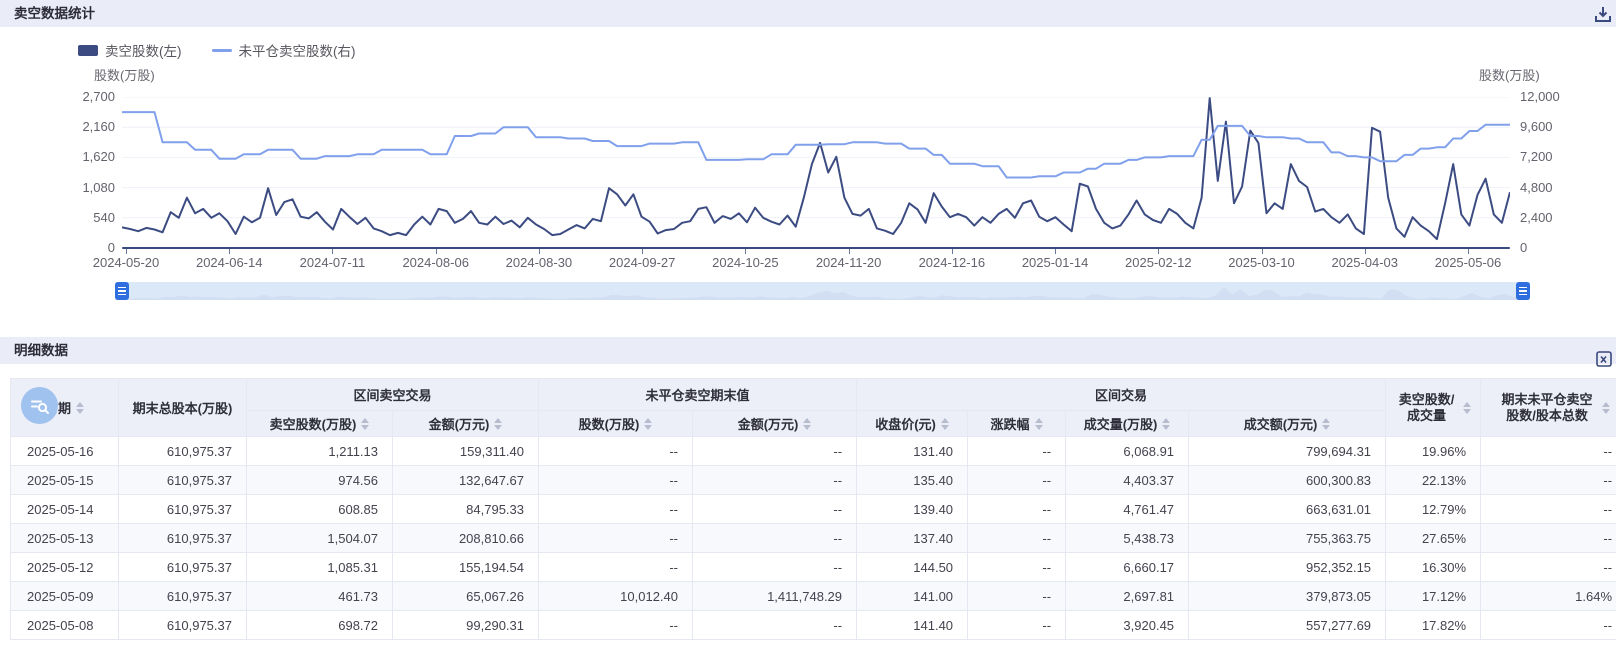  What do you see at coordinates (1127, 423) in the screenshot?
I see `col-header-volume: 成交量(万股)` at bounding box center [1127, 423].